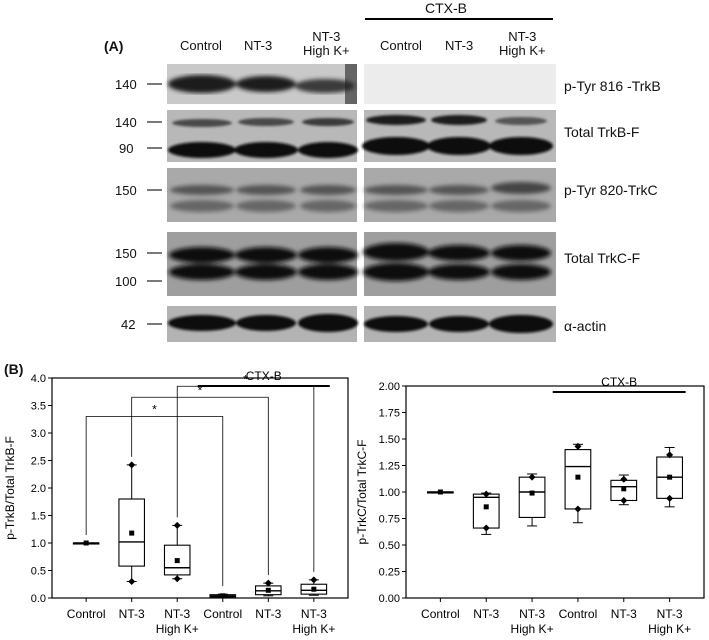 Image resolution: width=709 pixels, height=640 pixels. I want to click on lane-label-ctx-nt3-highk: NT-3 High K+, so click(522, 43).